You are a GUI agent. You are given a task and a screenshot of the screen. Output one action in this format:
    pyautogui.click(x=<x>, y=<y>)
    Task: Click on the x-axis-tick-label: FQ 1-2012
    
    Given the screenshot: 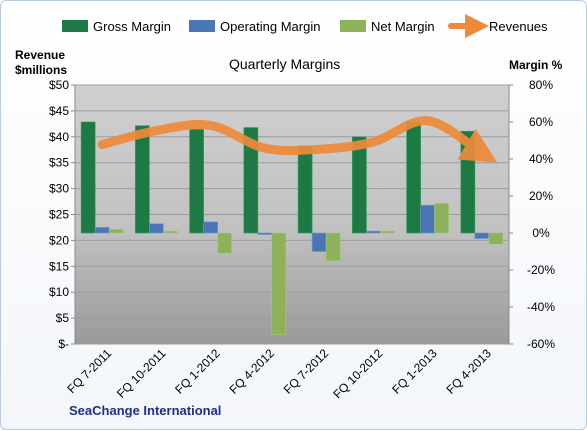 What is the action you would take?
    pyautogui.click(x=197, y=371)
    